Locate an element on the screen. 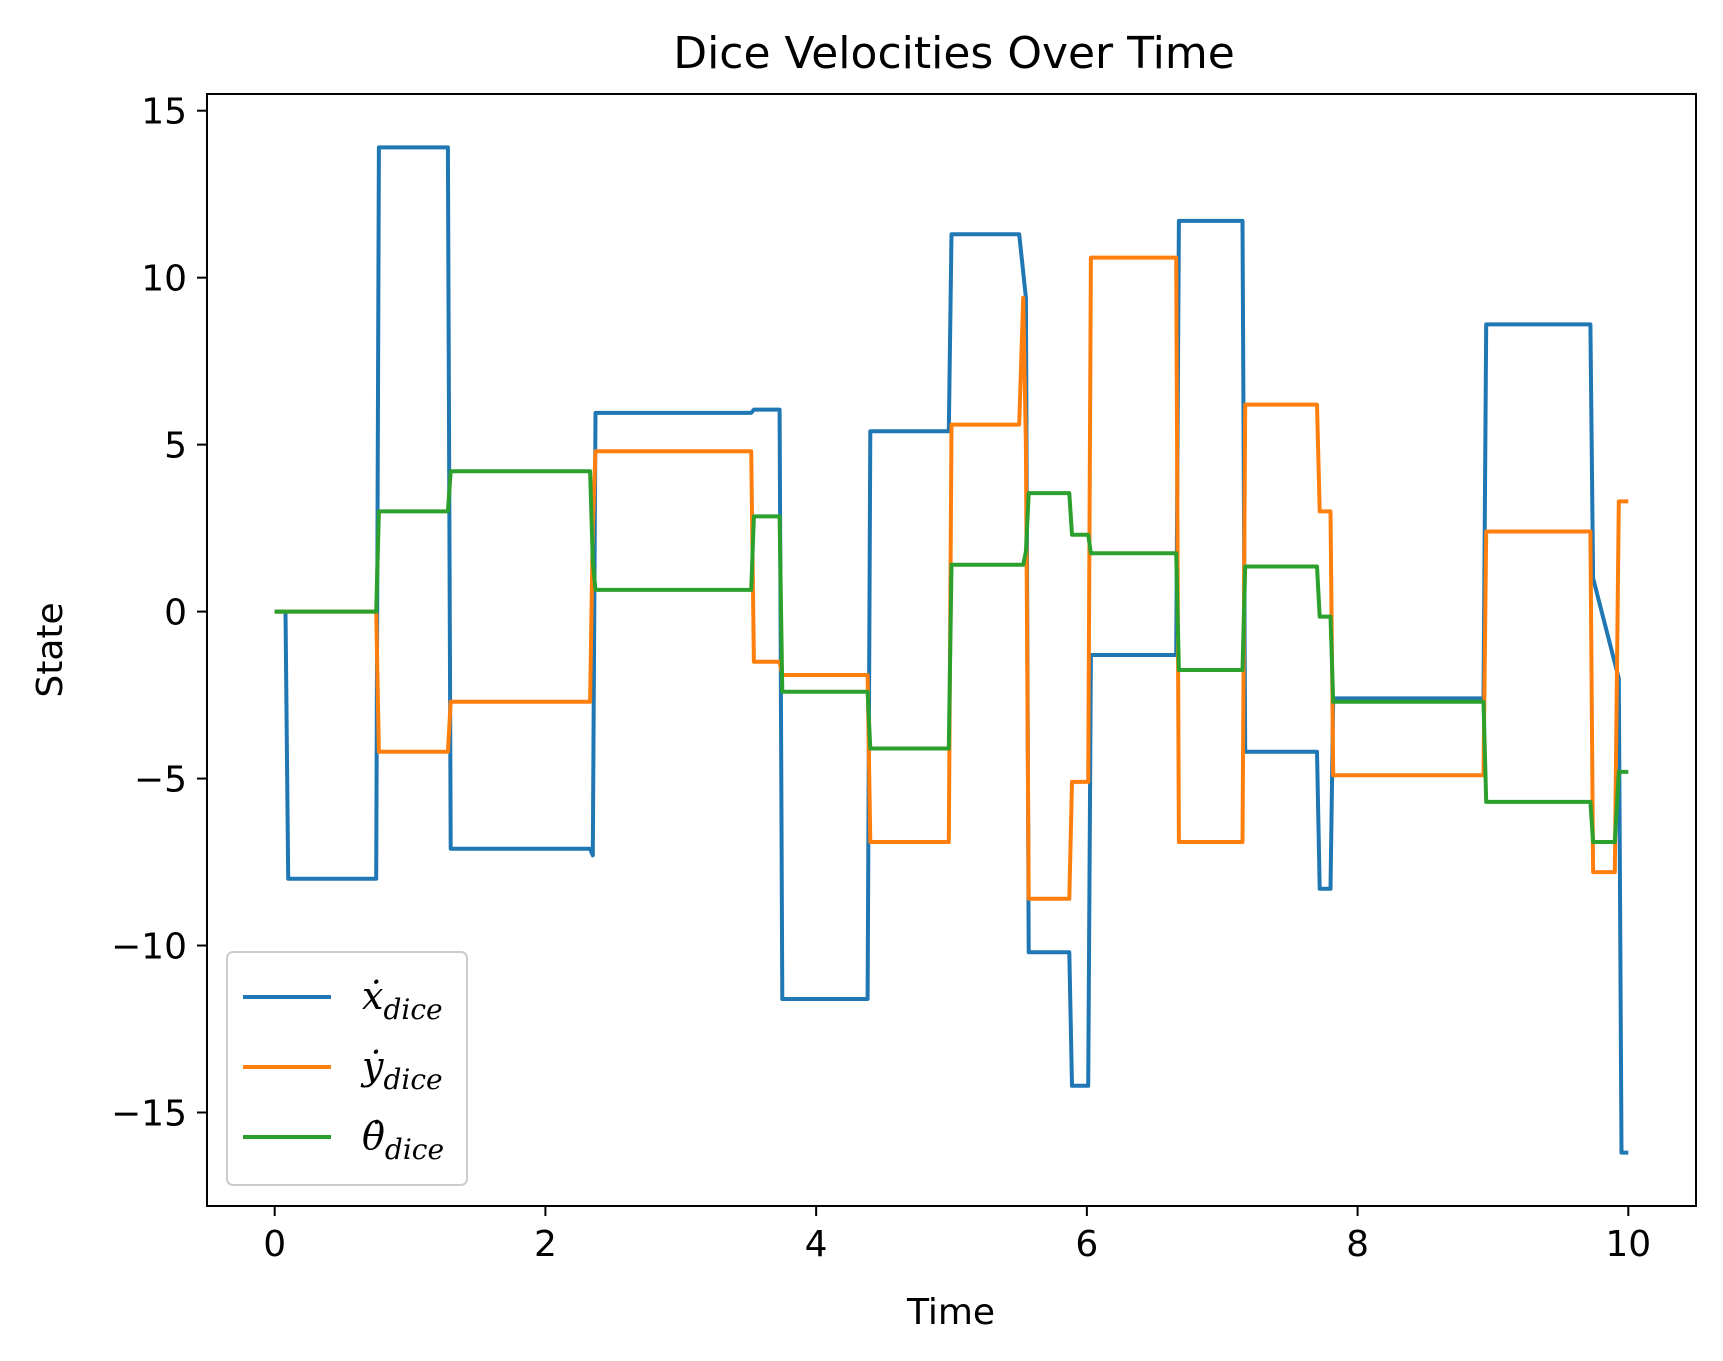  x-tick-label: 2 is located at coordinates (545, 1244).